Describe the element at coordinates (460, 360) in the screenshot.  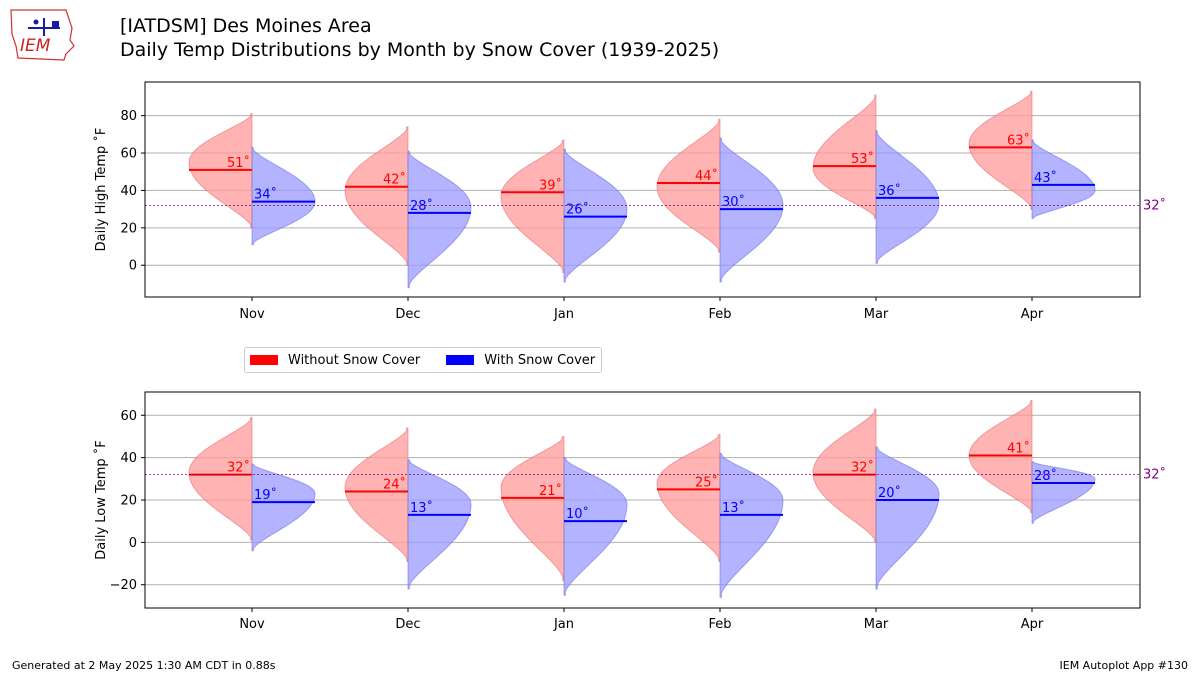
I see `legend-swatch-with-snow` at that location.